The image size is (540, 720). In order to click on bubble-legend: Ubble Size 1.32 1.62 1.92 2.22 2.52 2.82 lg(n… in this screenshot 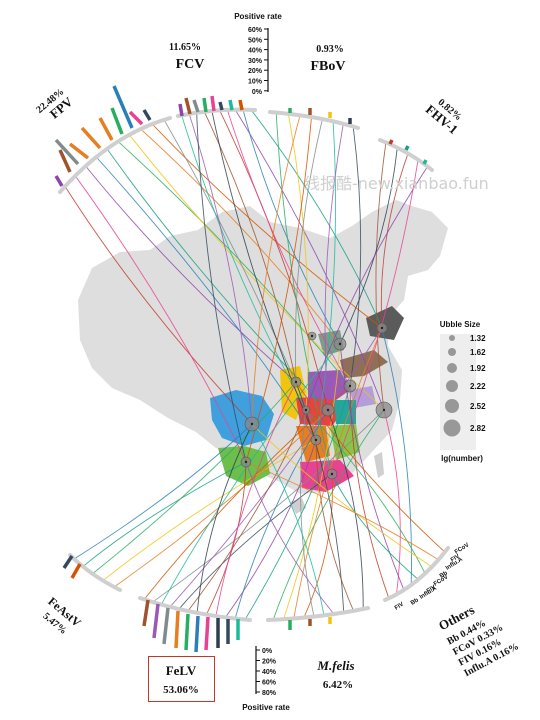, I will do `click(463, 391)`.